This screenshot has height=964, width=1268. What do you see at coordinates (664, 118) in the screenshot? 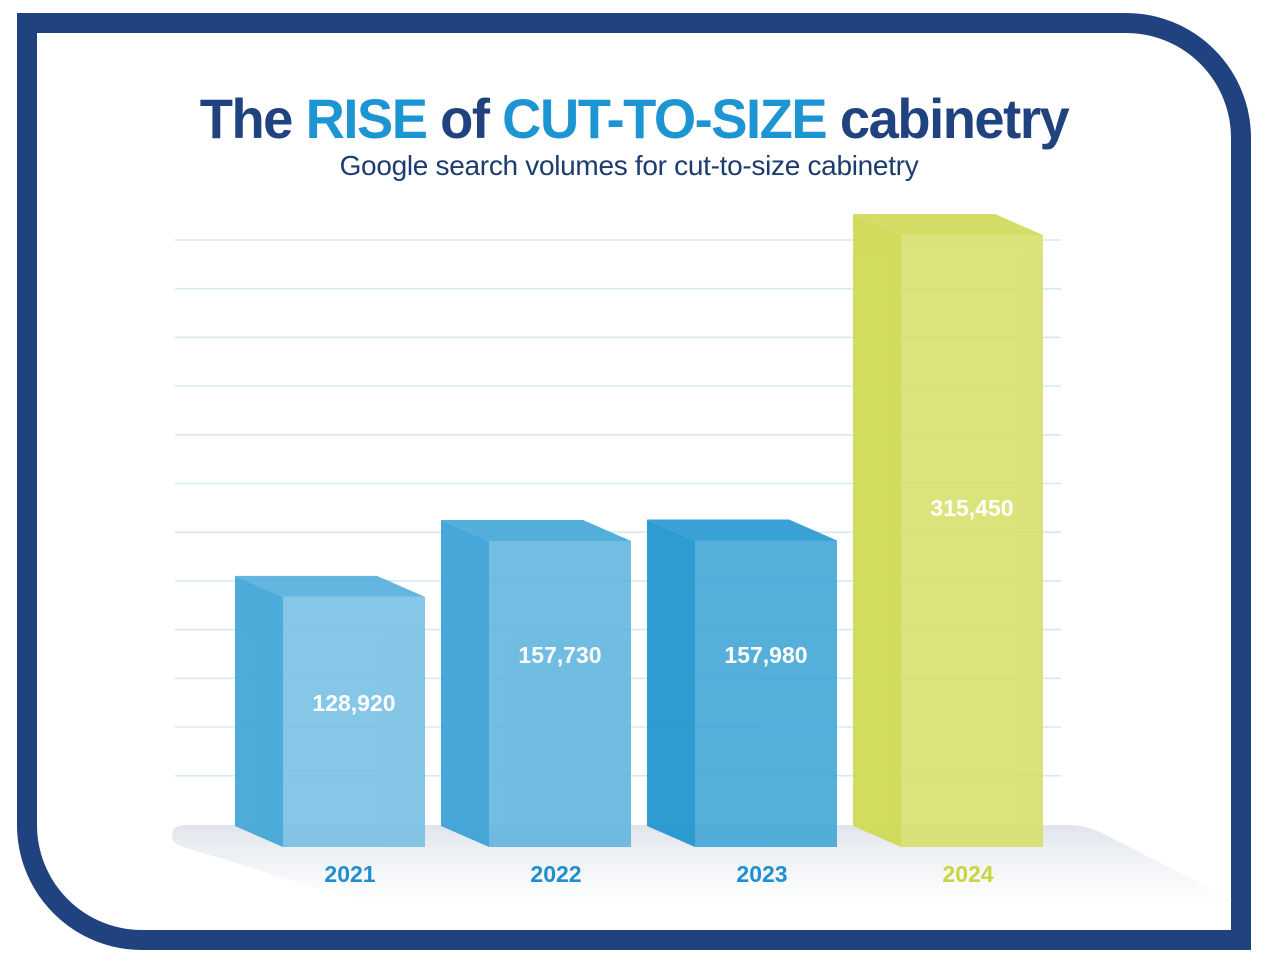
I see `title-part: CUT-TO-SIZE` at bounding box center [664, 118].